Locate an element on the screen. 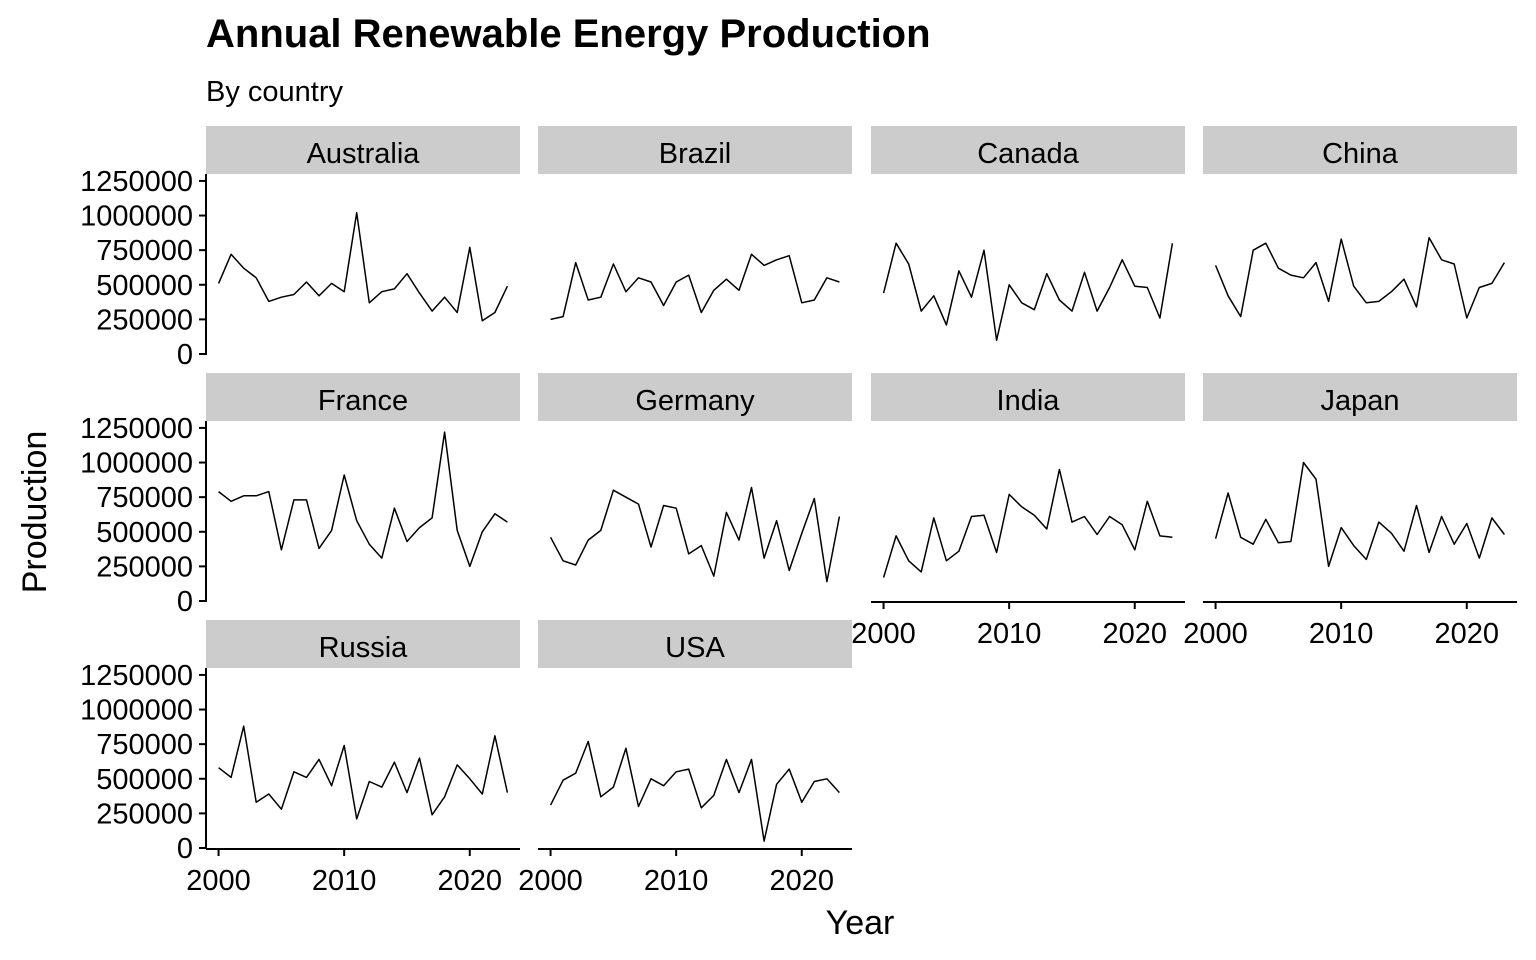 Image resolution: width=1536 pixels, height=960 pixels. chart-title: Annual Renewable Energy Production is located at coordinates (568, 34).